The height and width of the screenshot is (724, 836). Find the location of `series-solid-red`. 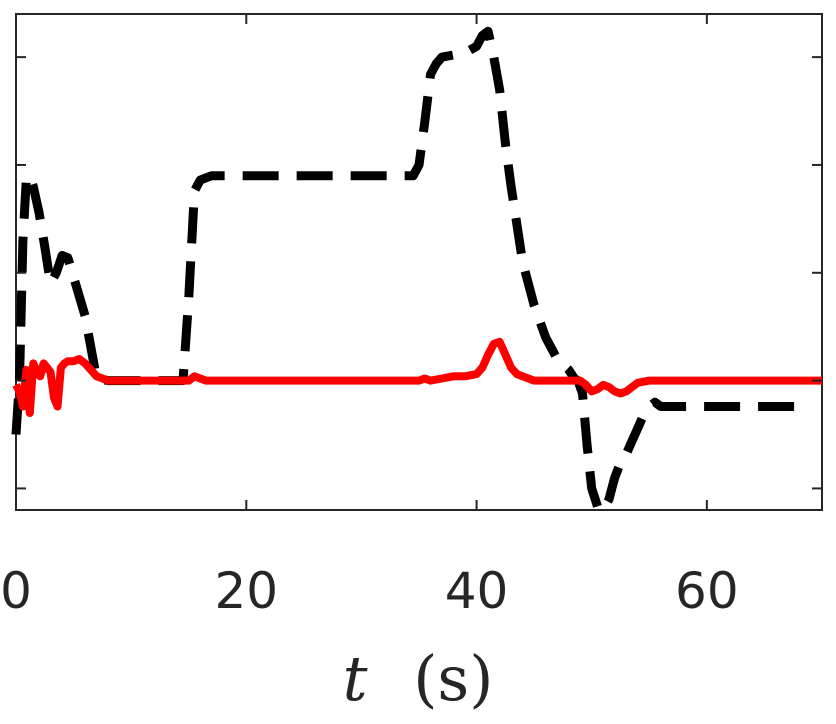

series-solid-red is located at coordinates (417, 377).